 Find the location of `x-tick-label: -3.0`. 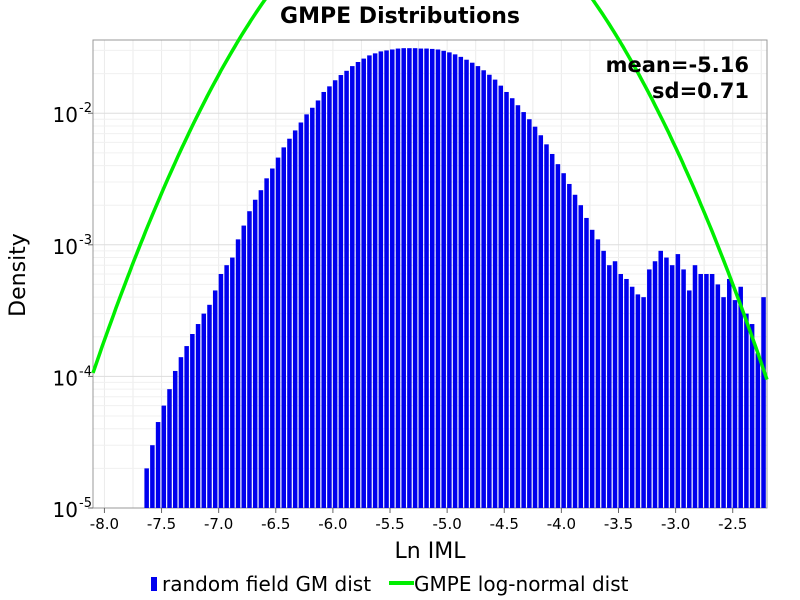

x-tick-label: -3.0 is located at coordinates (675, 524).